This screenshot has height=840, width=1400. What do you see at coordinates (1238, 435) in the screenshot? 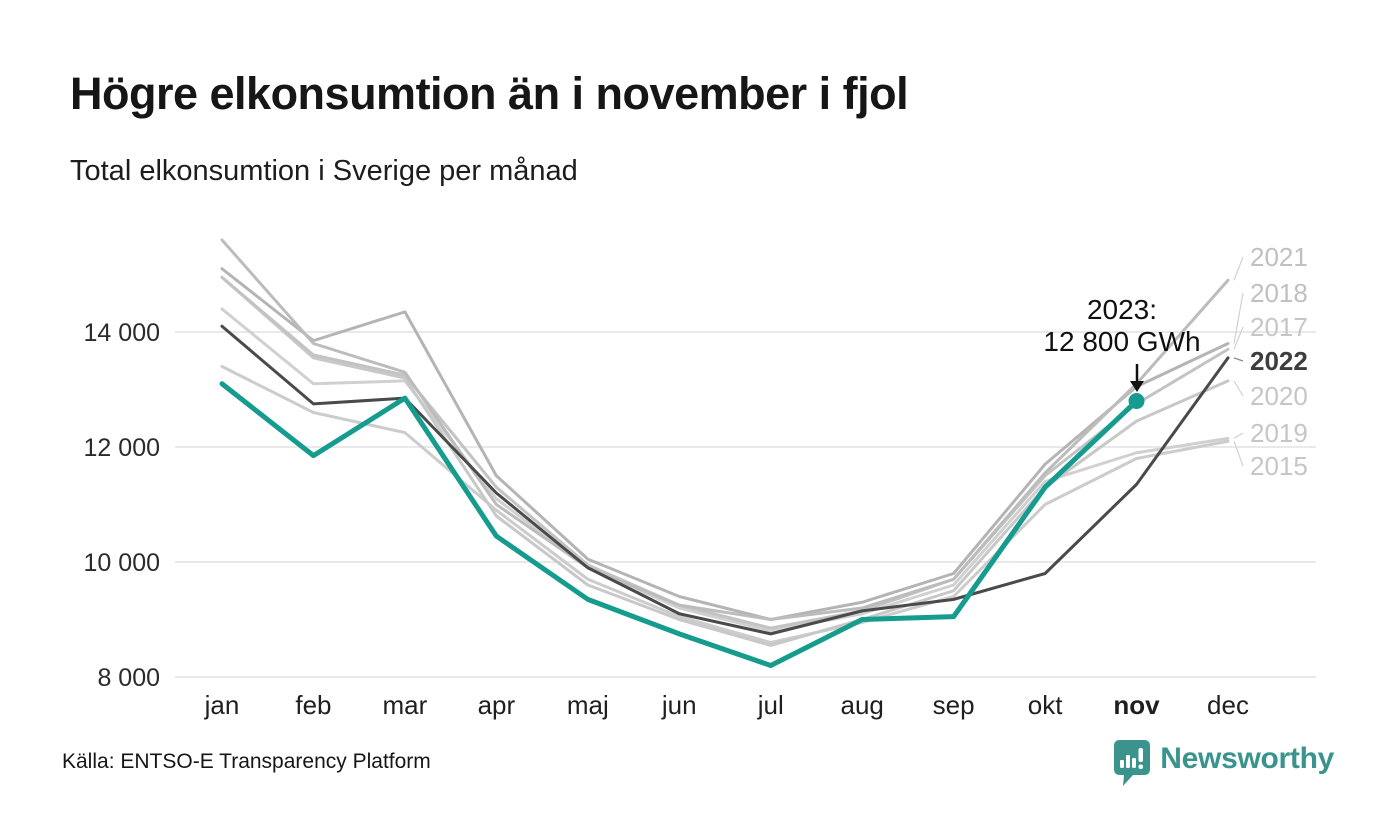
I see `leader-line-2019` at bounding box center [1238, 435].